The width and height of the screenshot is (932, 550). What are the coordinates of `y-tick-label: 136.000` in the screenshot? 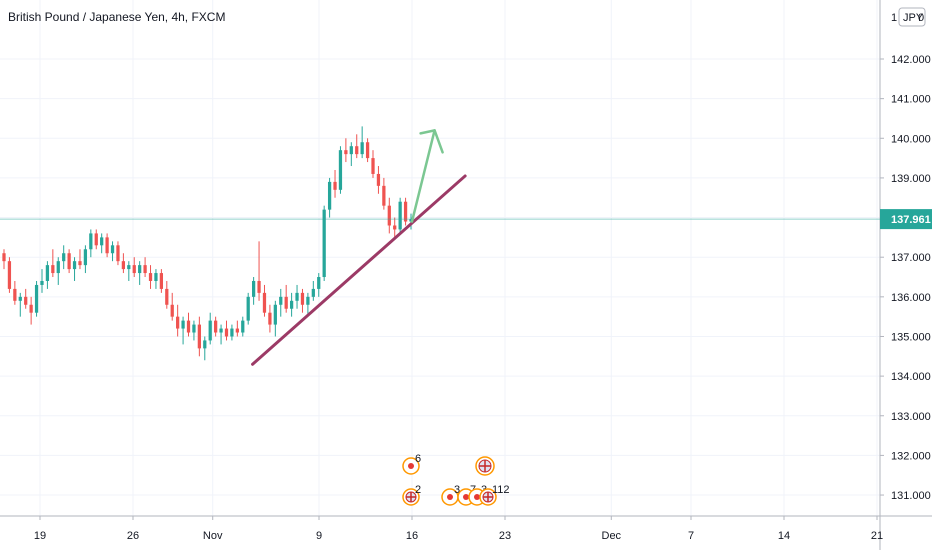 It's located at (911, 298).